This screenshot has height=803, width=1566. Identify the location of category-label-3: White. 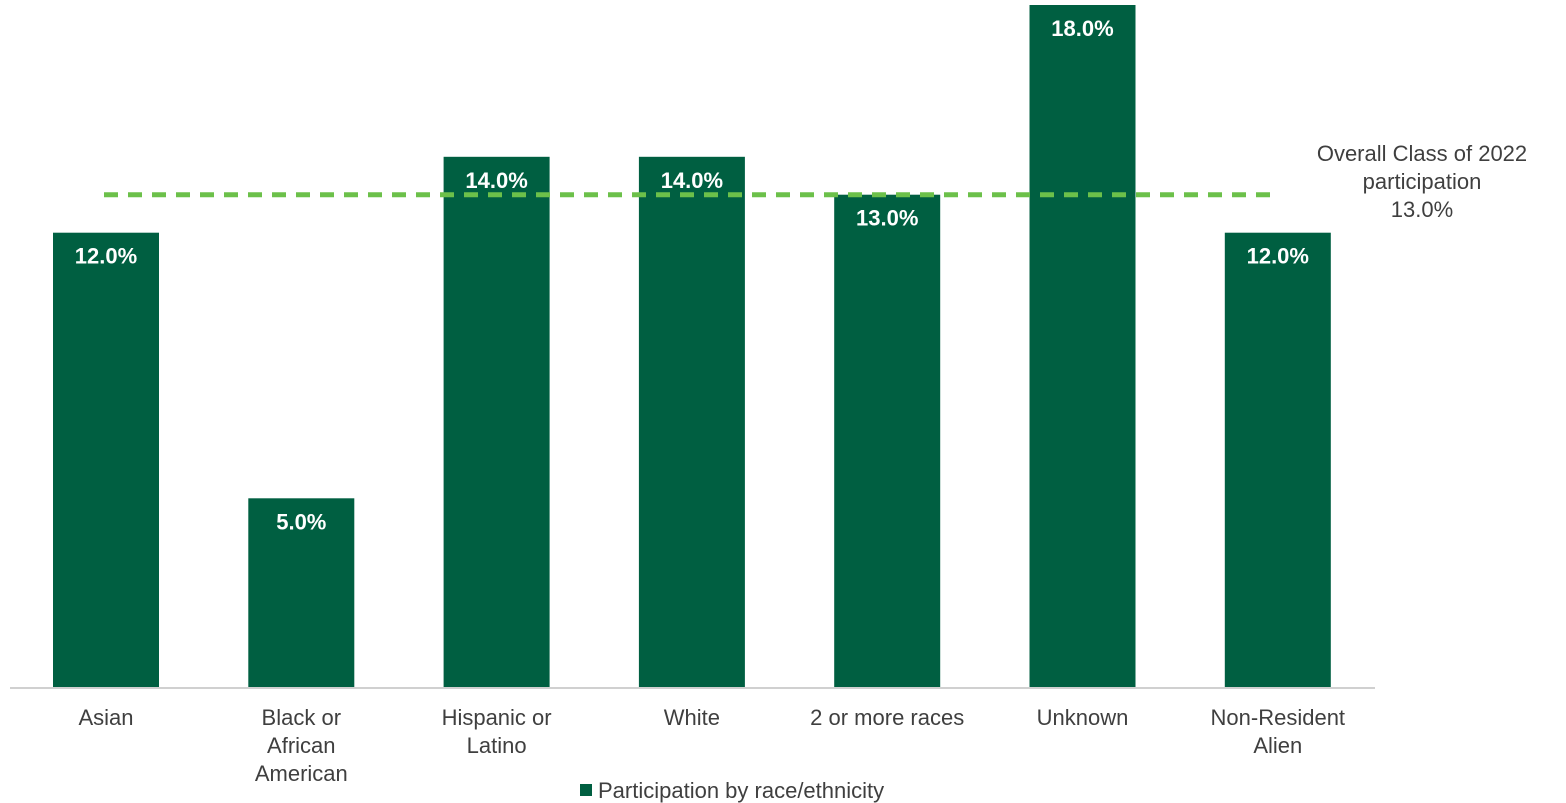
(692, 717).